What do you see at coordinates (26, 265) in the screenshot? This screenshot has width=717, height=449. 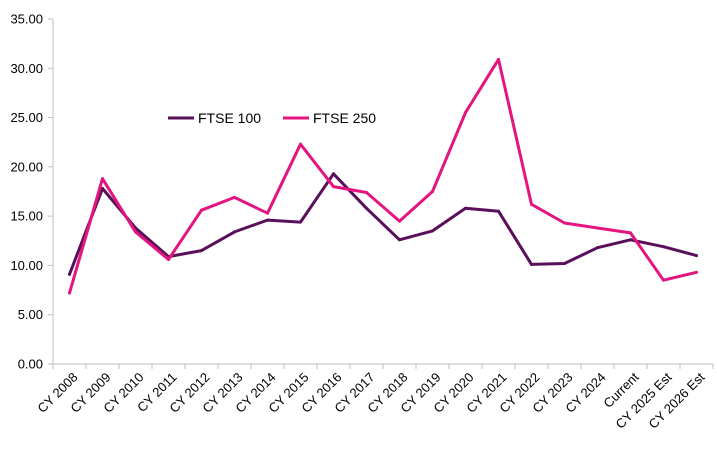 I see `y-tick-label: 10.00` at bounding box center [26, 265].